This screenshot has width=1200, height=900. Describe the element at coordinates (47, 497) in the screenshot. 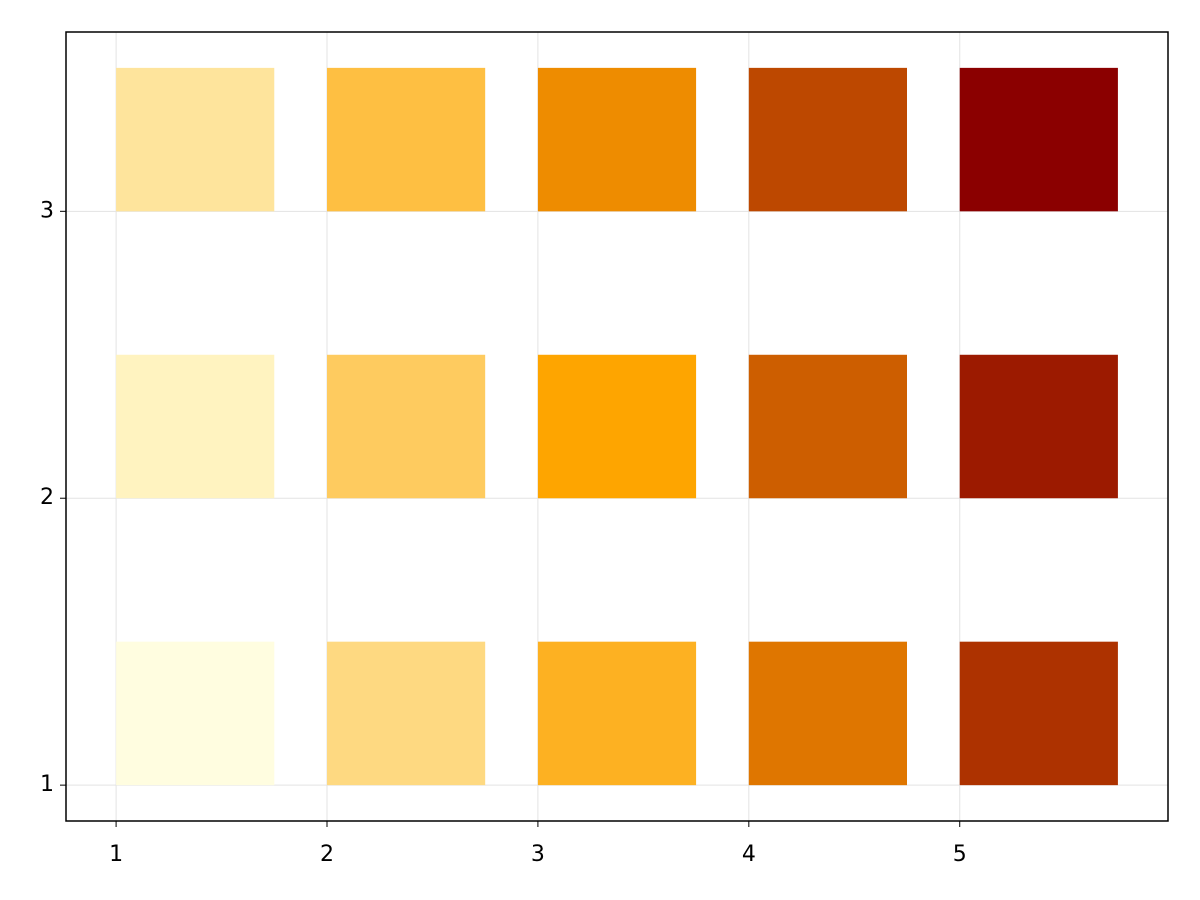

I see `y-tick-label: 2` at that location.